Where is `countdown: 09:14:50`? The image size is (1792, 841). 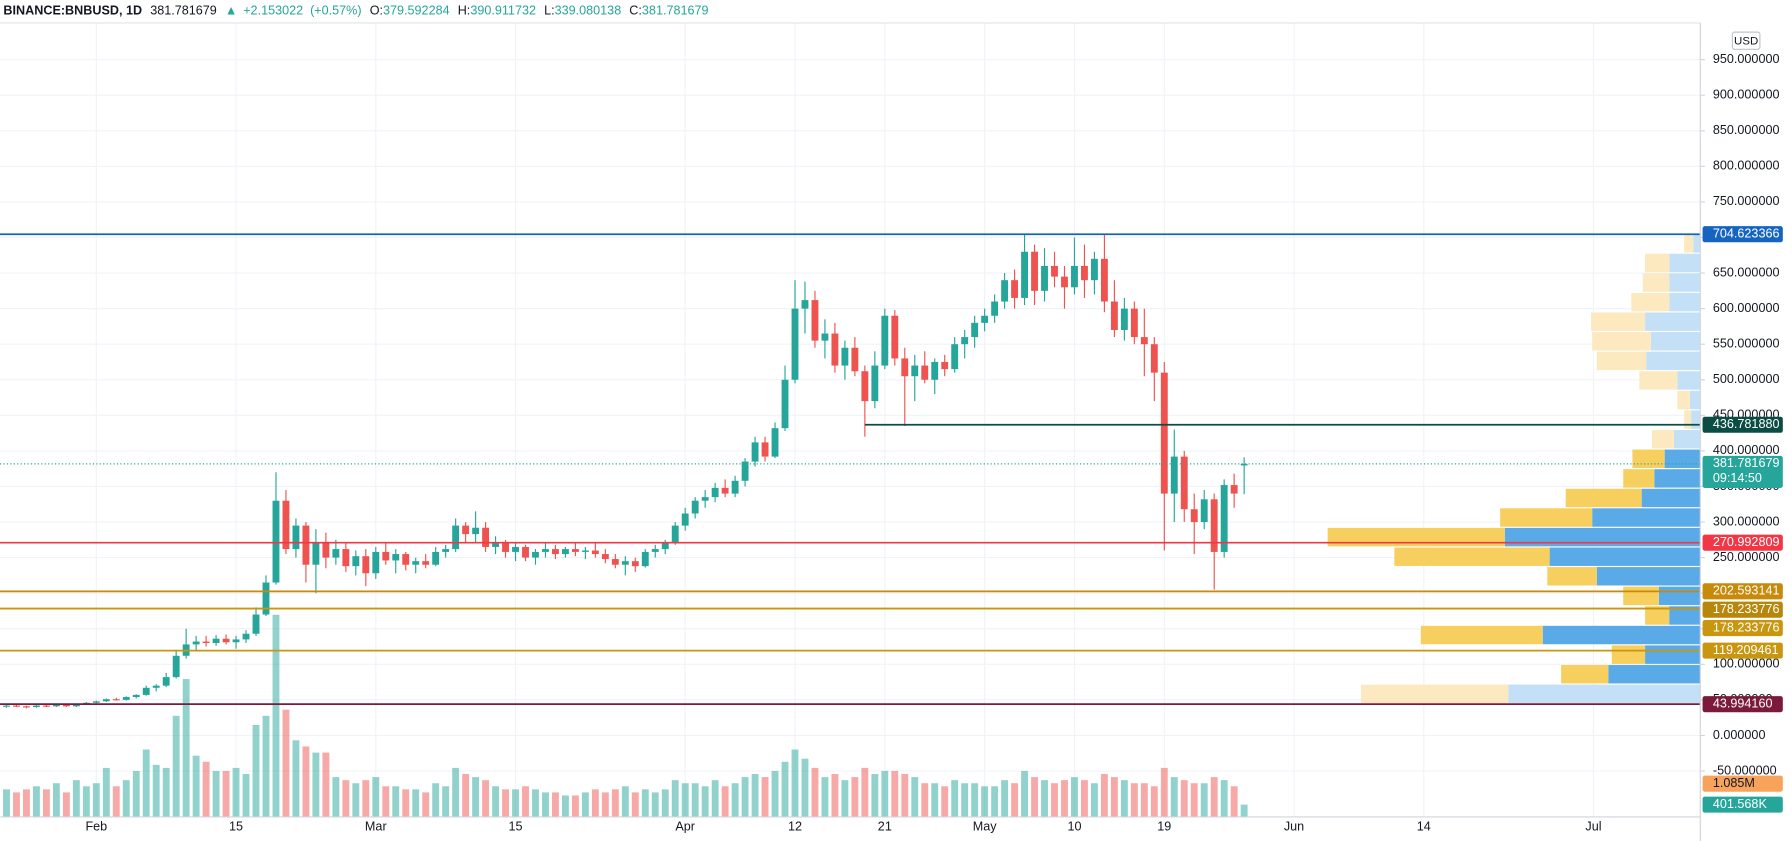
countdown: 09:14:50 is located at coordinates (1737, 478).